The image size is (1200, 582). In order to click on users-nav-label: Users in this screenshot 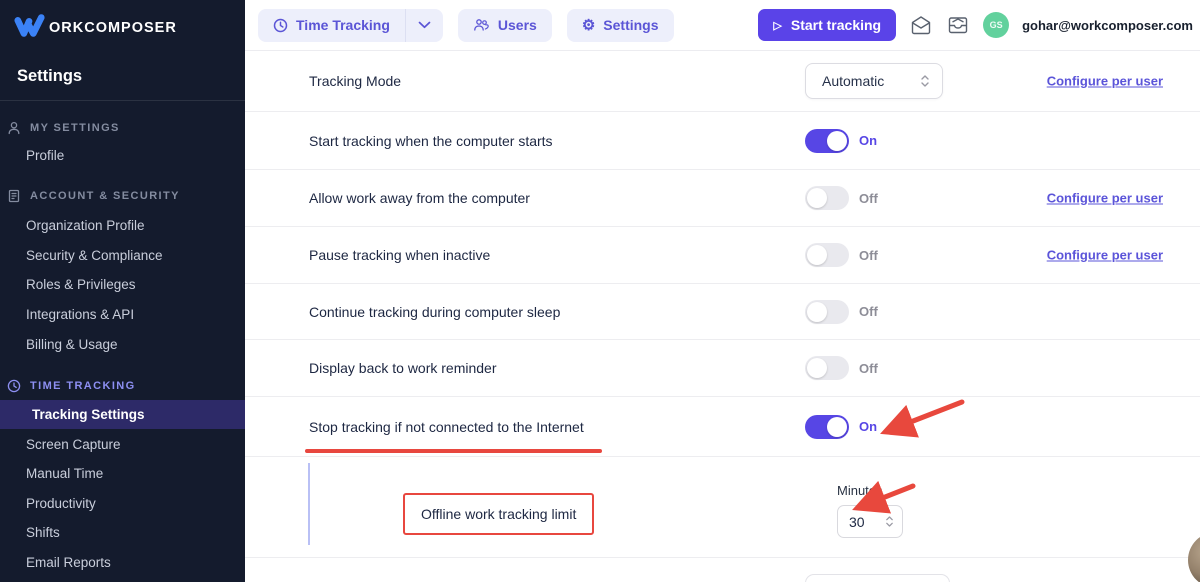, I will do `click(517, 25)`.